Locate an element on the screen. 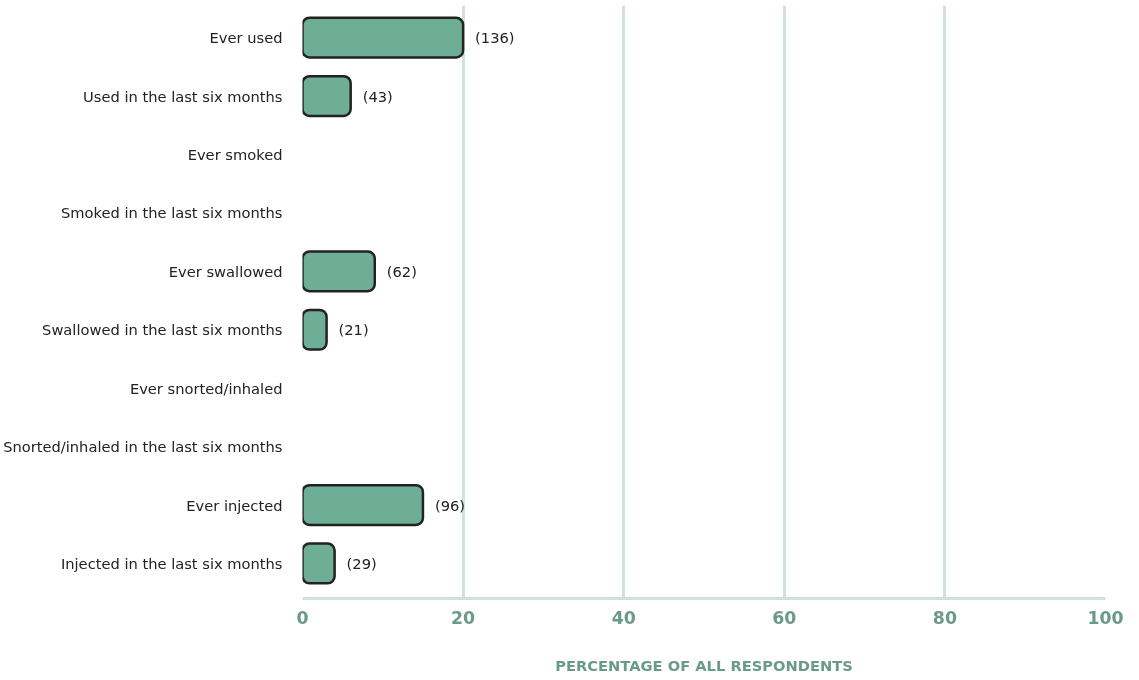 This screenshot has width=1139, height=680. annotation: (96) is located at coordinates (450, 505).